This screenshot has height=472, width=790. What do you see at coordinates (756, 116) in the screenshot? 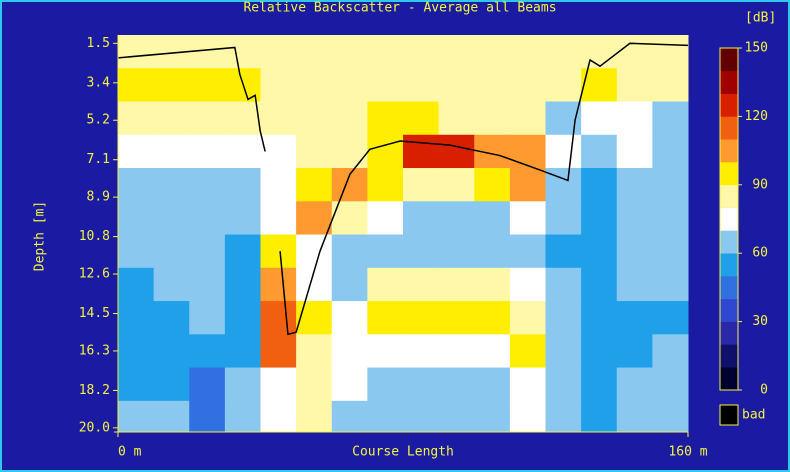
I see `colorbar-tick-label: 120` at bounding box center [756, 116].